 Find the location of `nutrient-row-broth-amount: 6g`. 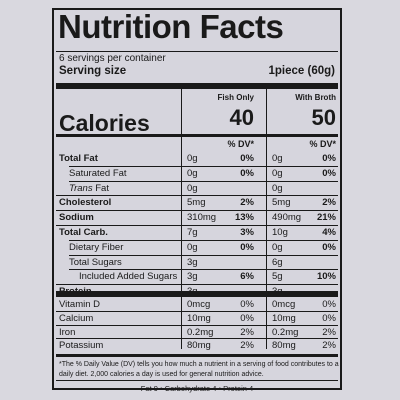

nutrient-row-broth-amount: 6g is located at coordinates (277, 262).